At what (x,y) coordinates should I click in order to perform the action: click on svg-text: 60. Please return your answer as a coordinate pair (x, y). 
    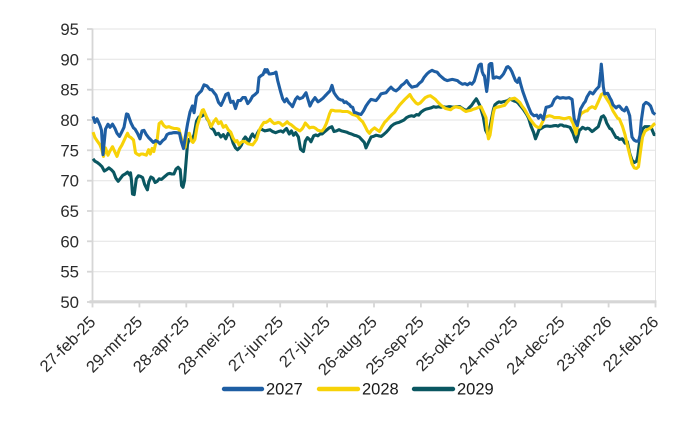
    Looking at the image, I should click on (69, 241).